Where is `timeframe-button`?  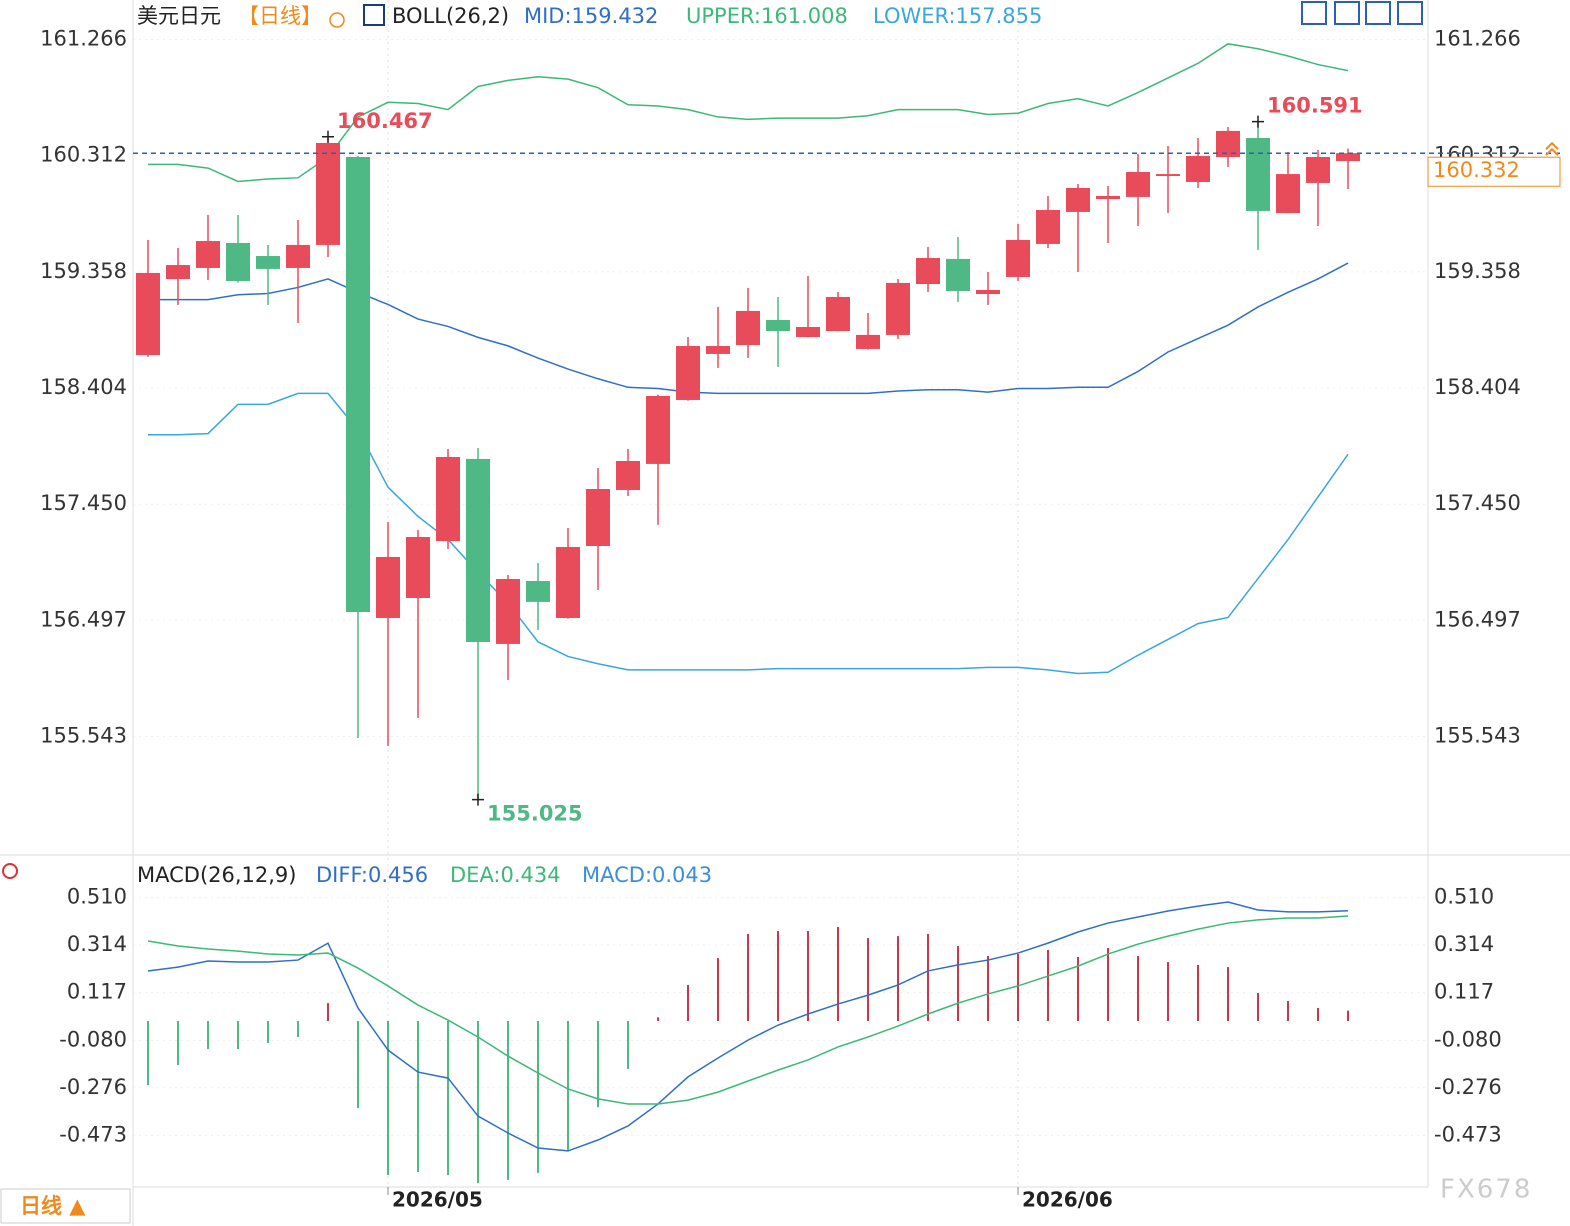
timeframe-button is located at coordinates (65, 1206).